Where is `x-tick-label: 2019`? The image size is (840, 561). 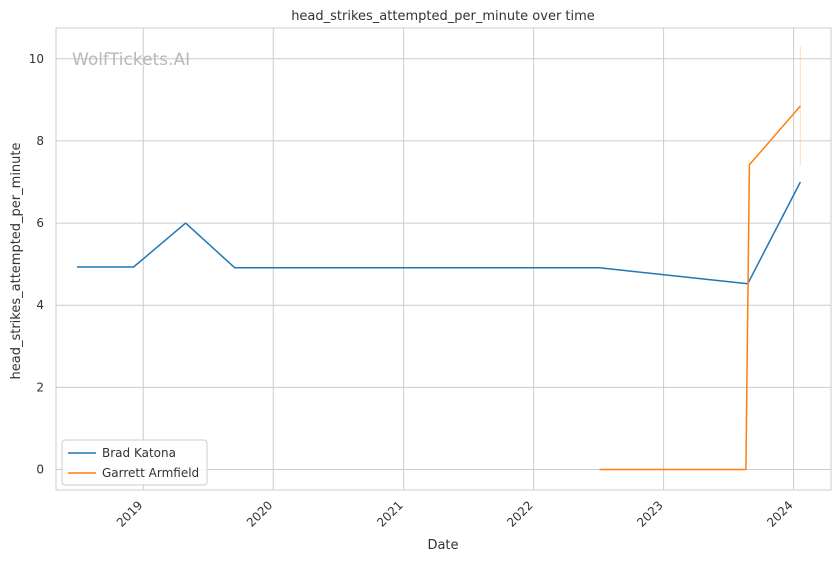
x-tick-label: 2019 is located at coordinates (129, 513).